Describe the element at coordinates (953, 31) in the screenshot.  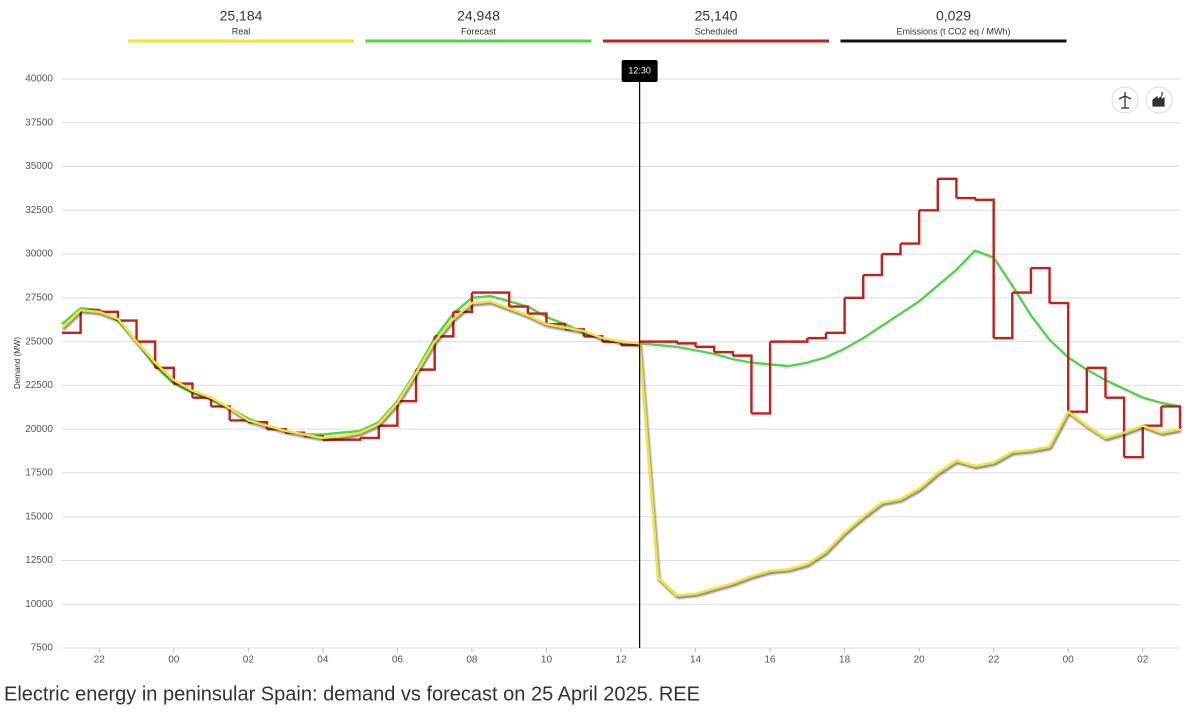
I see `legend-label: Emissions (t CO2 eq / MWh)` at that location.